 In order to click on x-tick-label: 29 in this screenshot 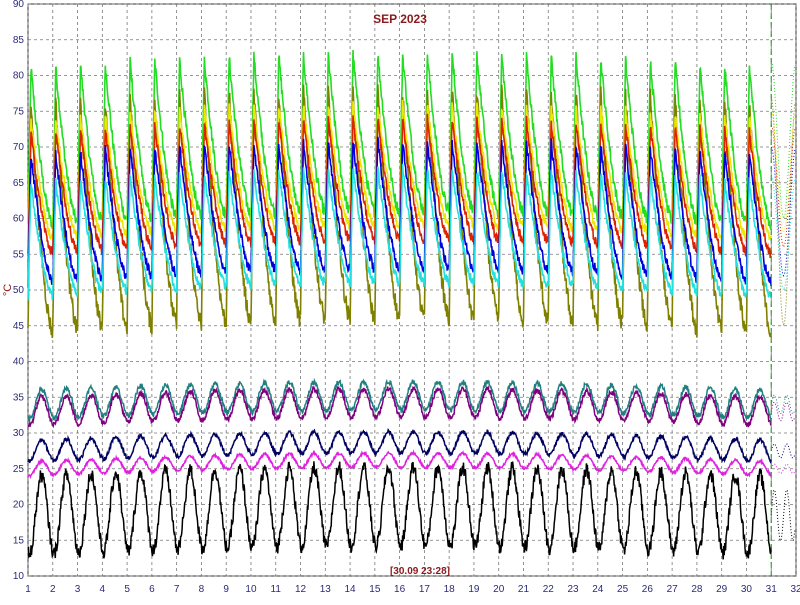, I will do `click(722, 589)`.